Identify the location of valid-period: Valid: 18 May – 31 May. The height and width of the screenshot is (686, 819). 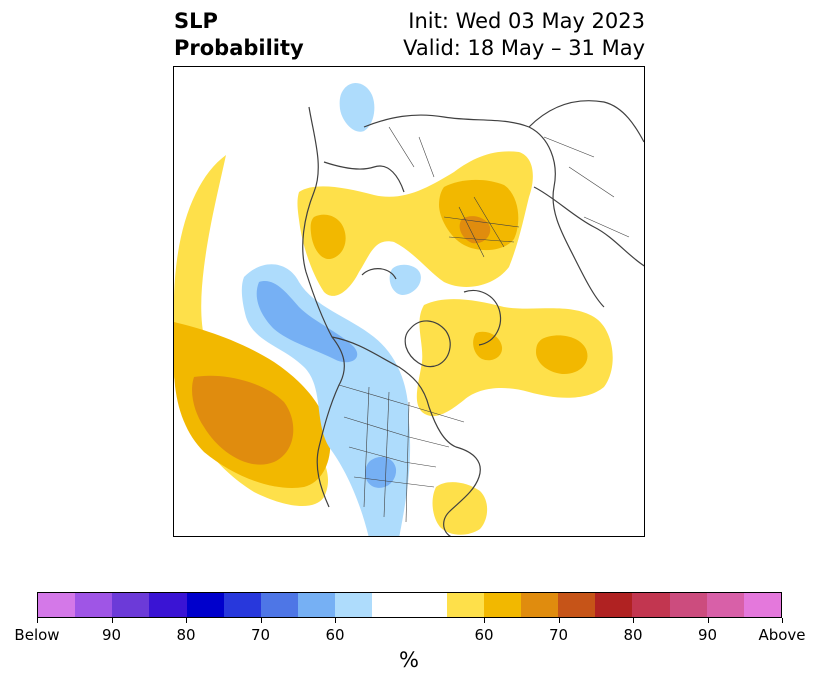
(524, 48).